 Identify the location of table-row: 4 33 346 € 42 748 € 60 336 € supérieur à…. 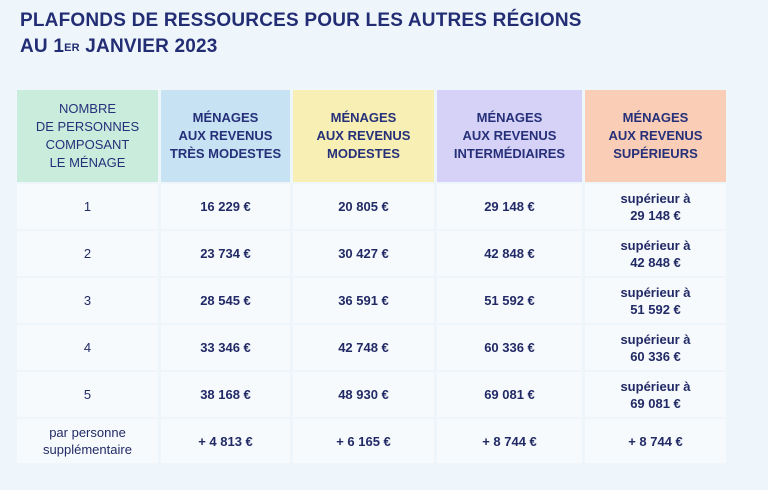
(371, 347).